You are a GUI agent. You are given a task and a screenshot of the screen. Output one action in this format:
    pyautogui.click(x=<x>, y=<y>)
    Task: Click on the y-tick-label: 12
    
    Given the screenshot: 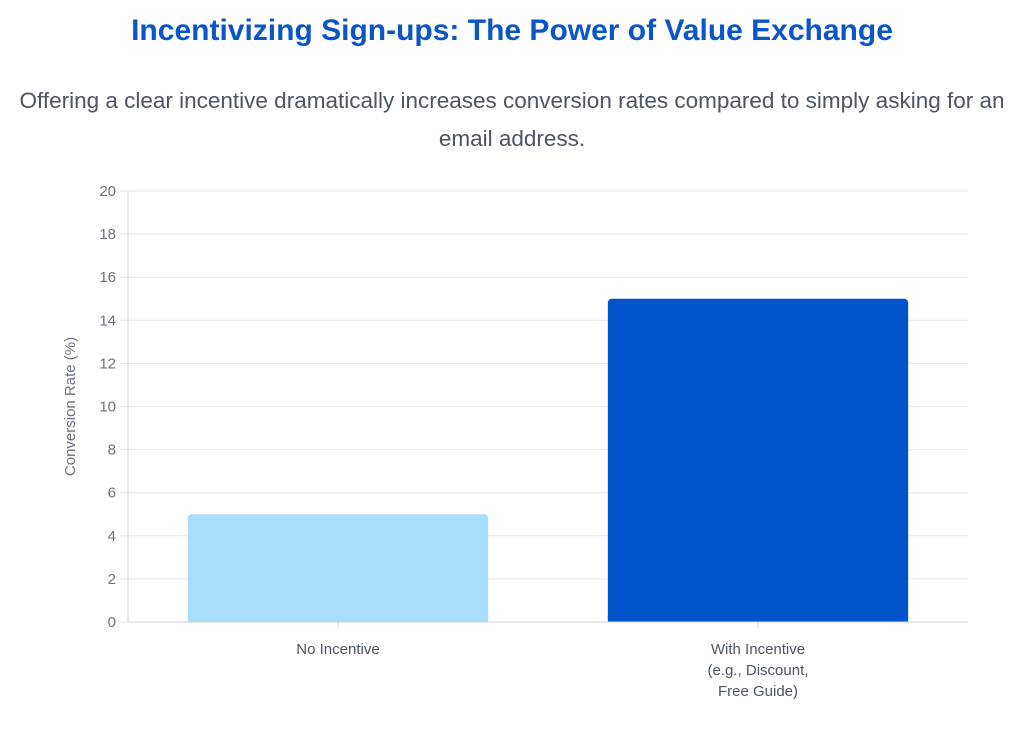 What is the action you would take?
    pyautogui.click(x=107, y=363)
    